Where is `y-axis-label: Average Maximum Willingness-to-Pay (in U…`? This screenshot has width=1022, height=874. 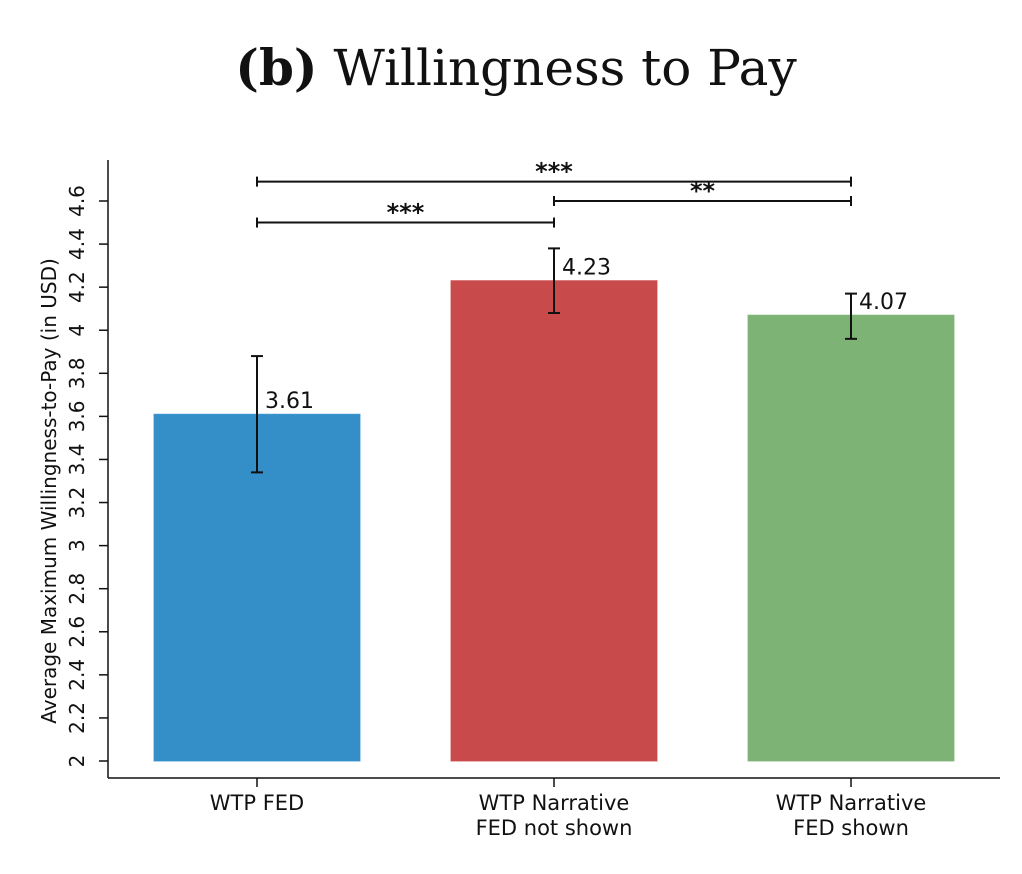 y-axis-label: Average Maximum Willingness-to-Pay (in U… is located at coordinates (49, 491).